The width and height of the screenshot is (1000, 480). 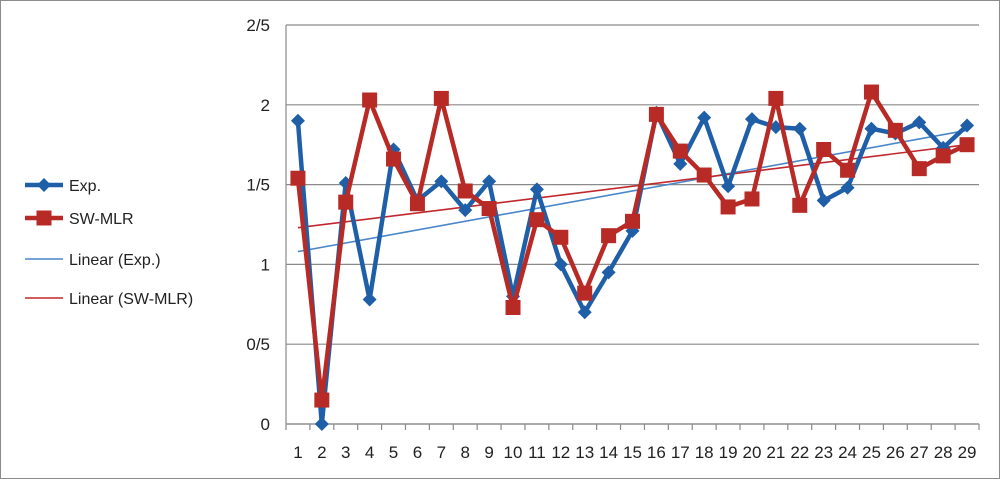 I want to click on legend-item-1: SW-MLR, so click(x=79, y=219).